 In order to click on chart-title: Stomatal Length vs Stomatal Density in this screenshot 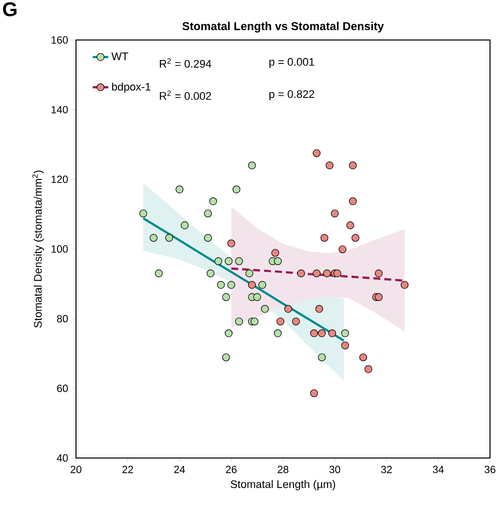, I will do `click(283, 27)`.